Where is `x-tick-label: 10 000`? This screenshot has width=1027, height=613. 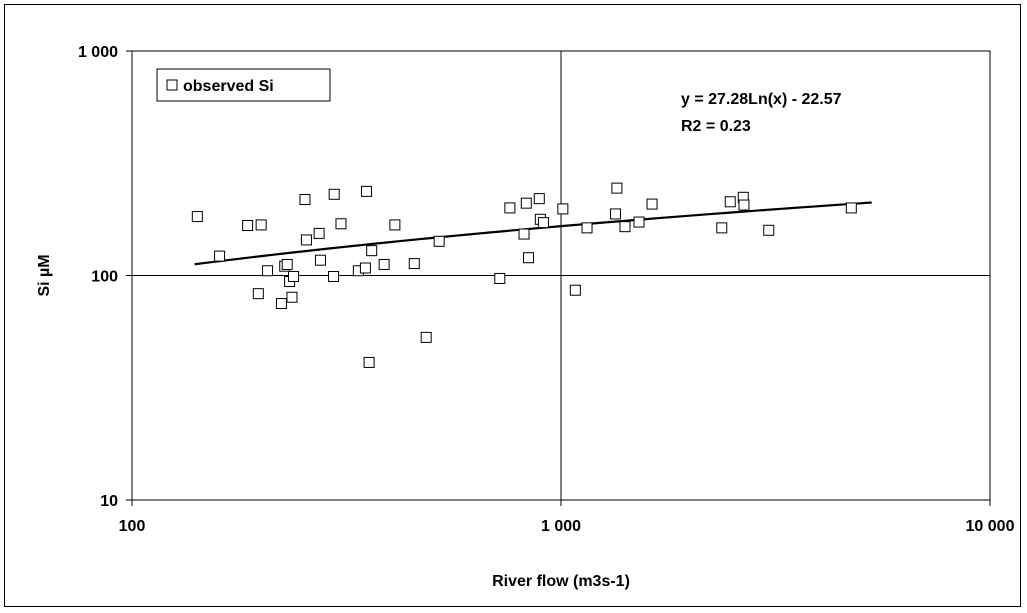 x-tick-label: 10 000 is located at coordinates (990, 526).